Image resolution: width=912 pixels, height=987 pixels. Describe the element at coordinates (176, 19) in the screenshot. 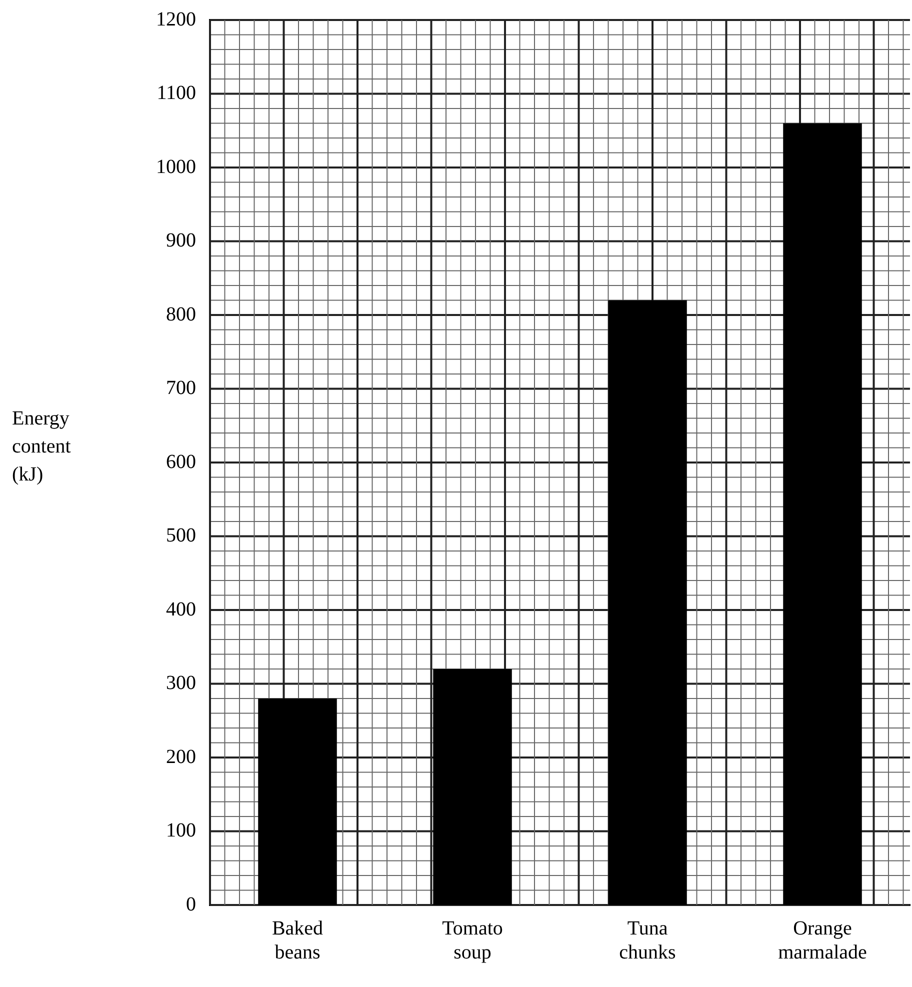

I see `y-tick-label: 1200` at that location.